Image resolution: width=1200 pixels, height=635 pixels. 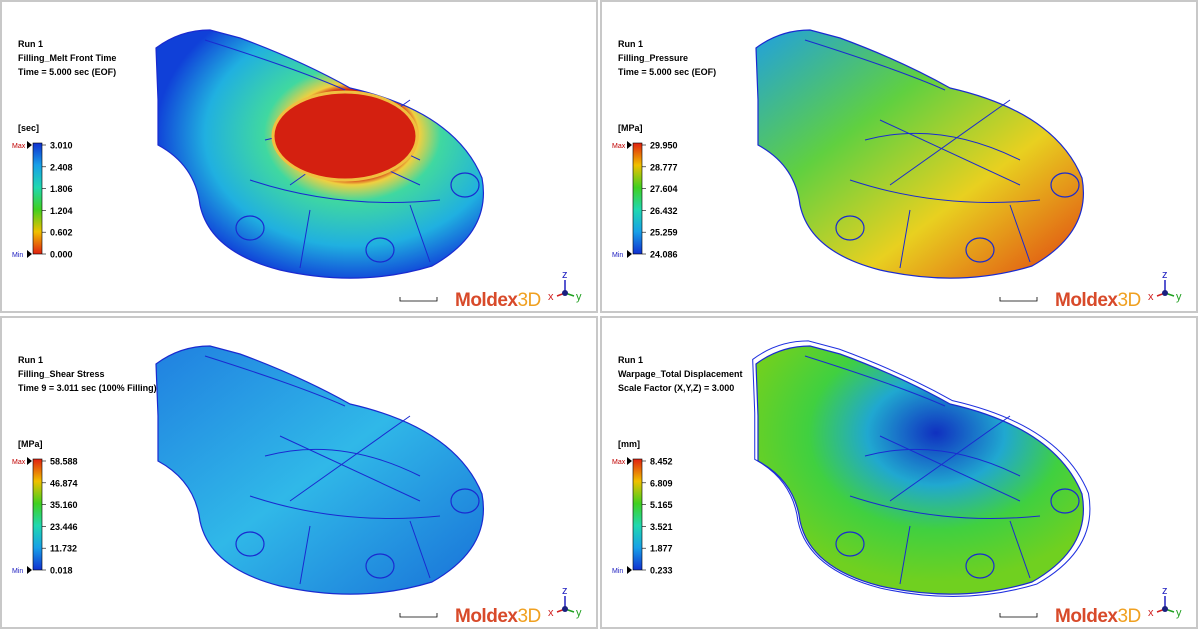 I want to click on legend-value: 35.160, so click(x=64, y=505).